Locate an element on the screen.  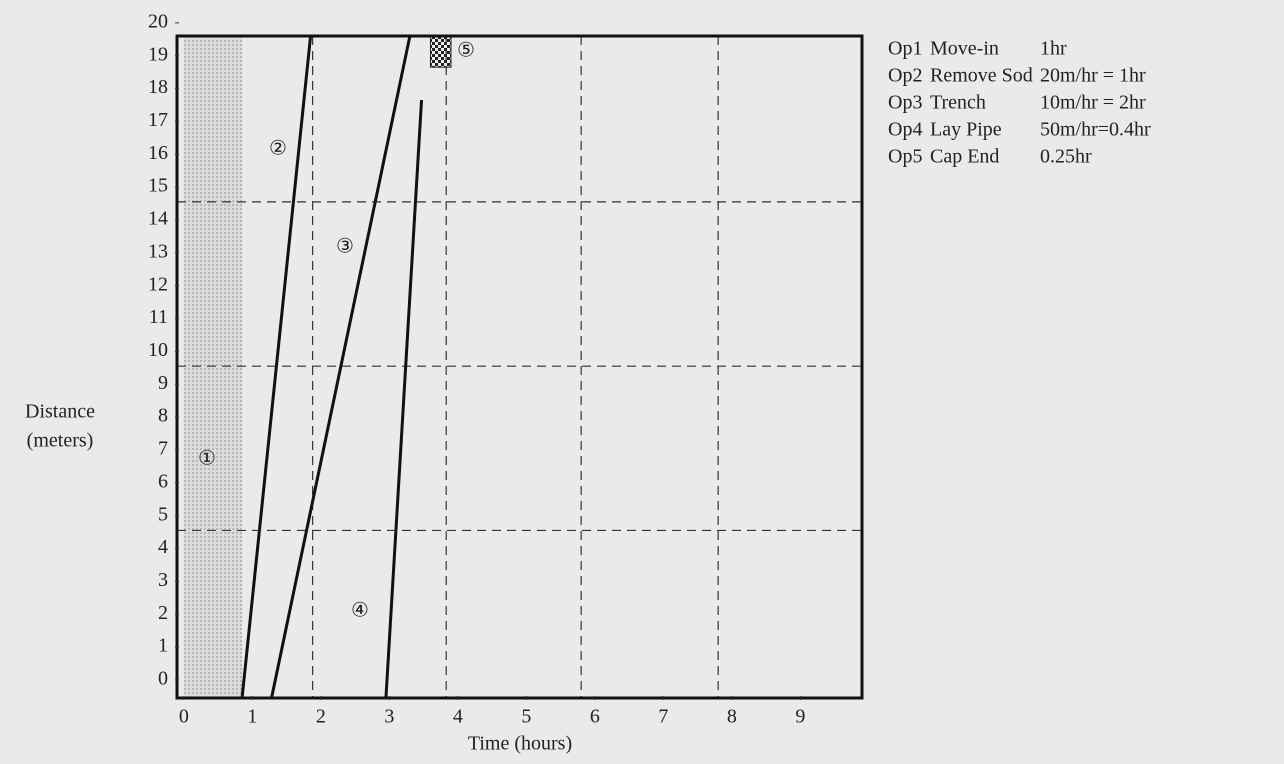
y-tick-label: 13 is located at coordinates (158, 251).